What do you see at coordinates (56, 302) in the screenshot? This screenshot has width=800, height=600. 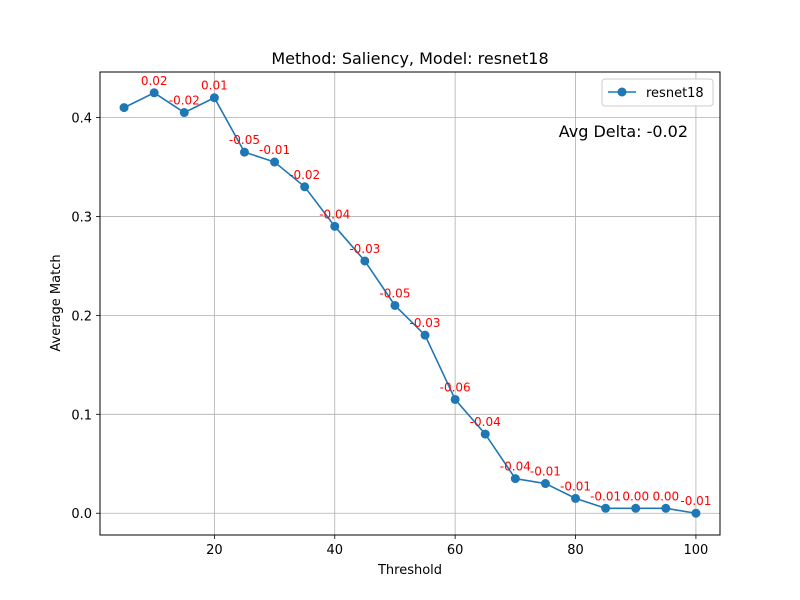 I see `y-axis-label: Average Match` at bounding box center [56, 302].